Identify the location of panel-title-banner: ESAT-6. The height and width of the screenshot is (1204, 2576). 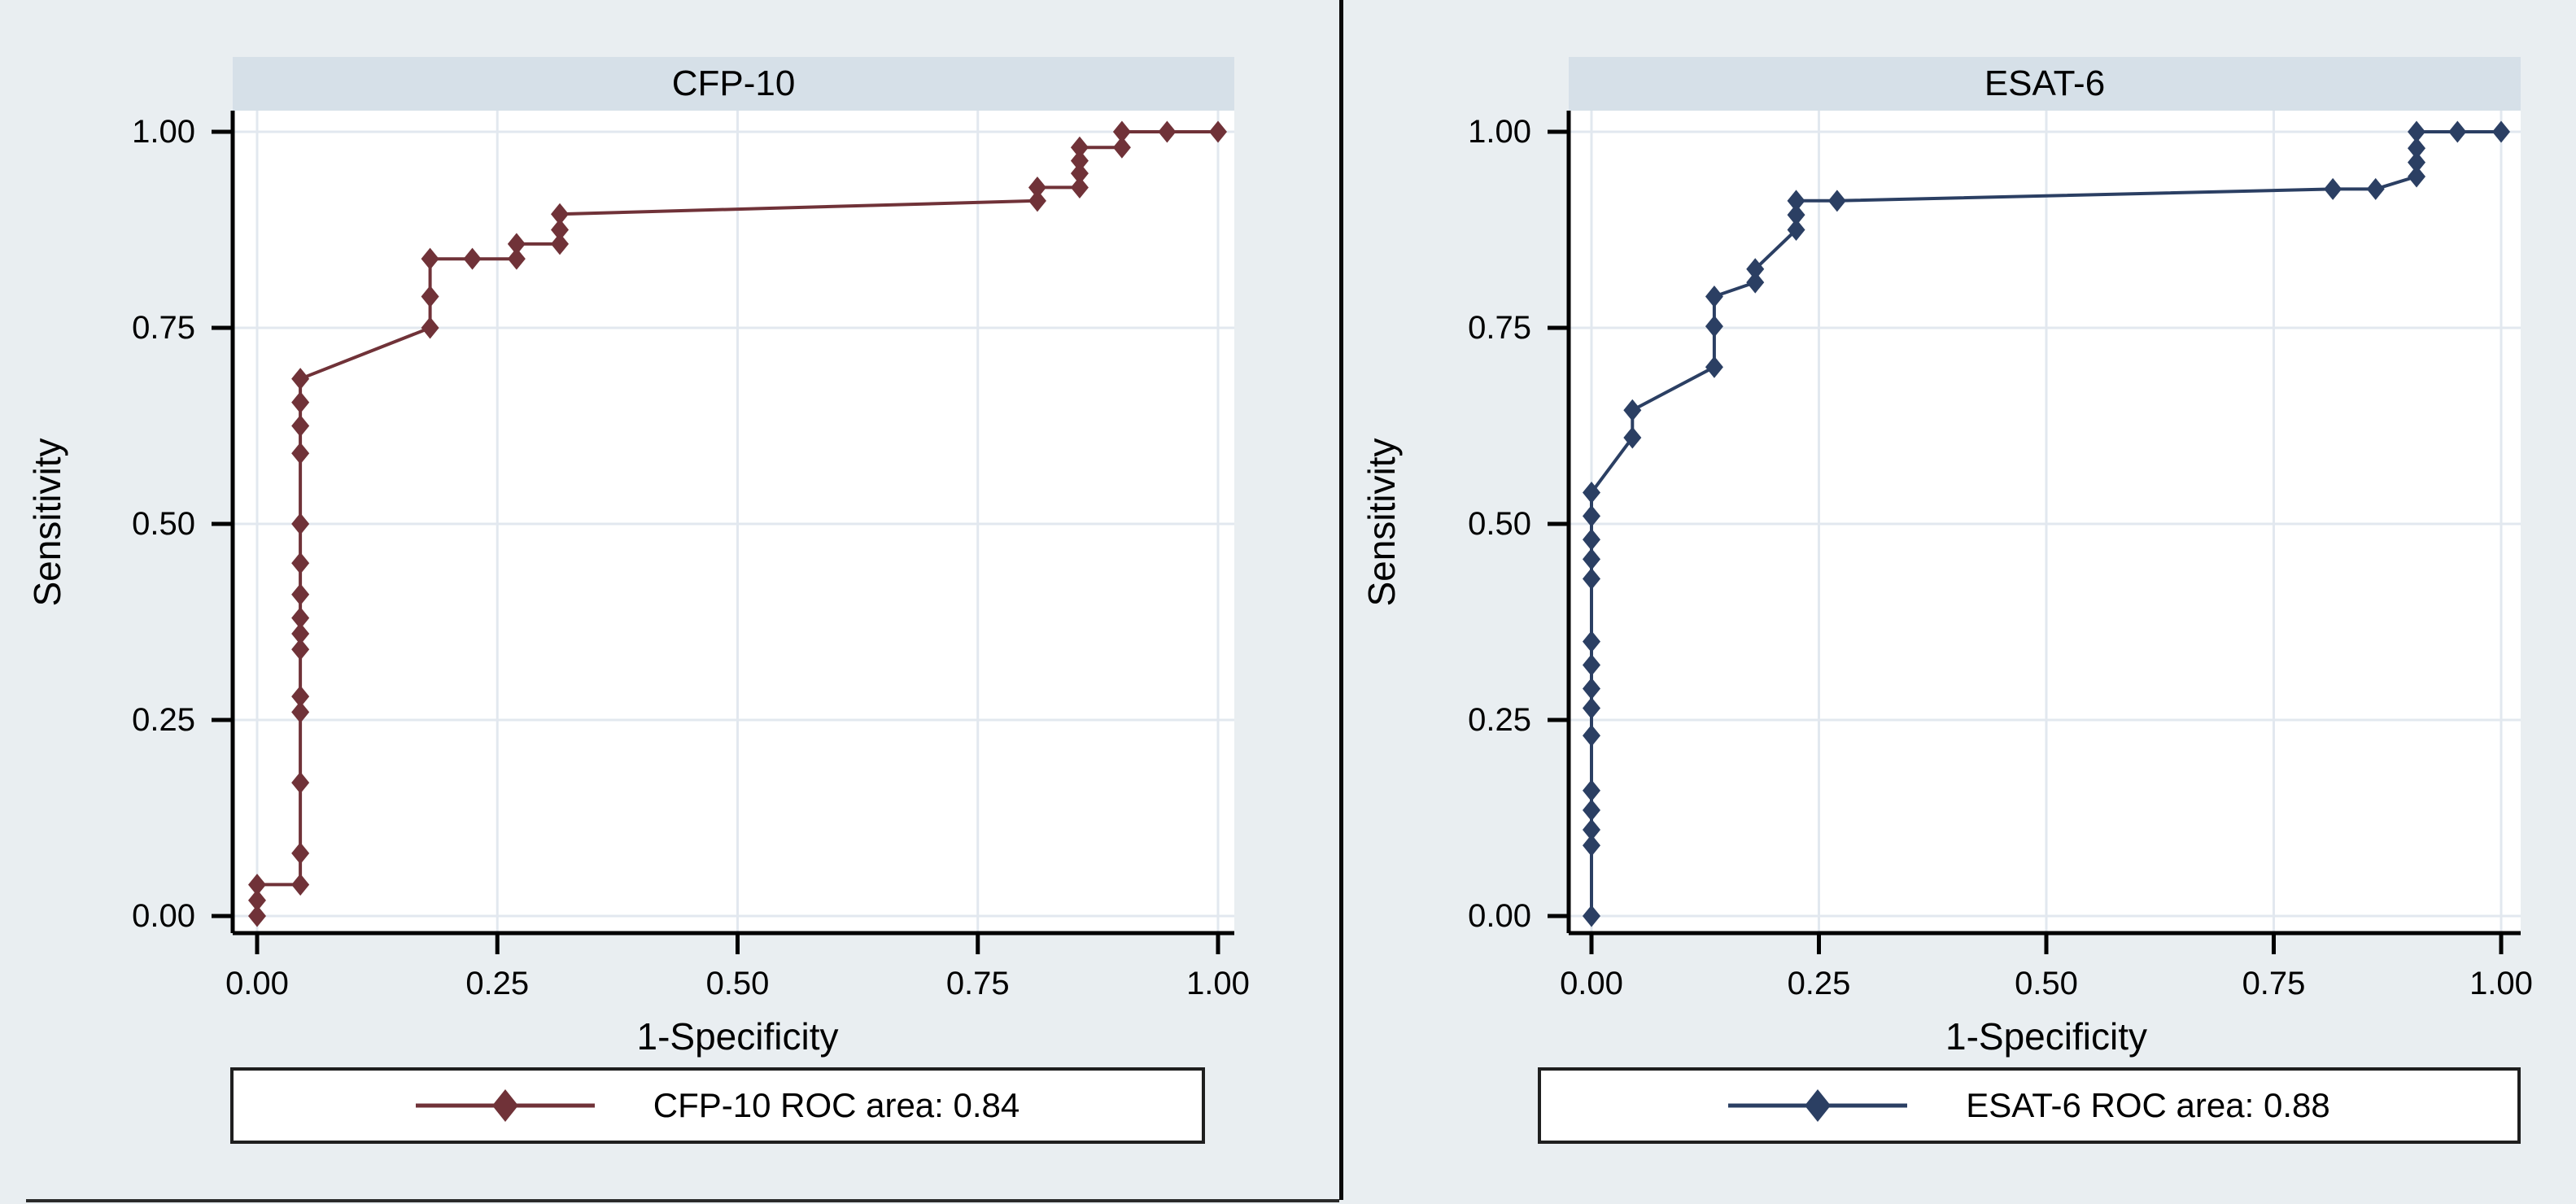
(2045, 84).